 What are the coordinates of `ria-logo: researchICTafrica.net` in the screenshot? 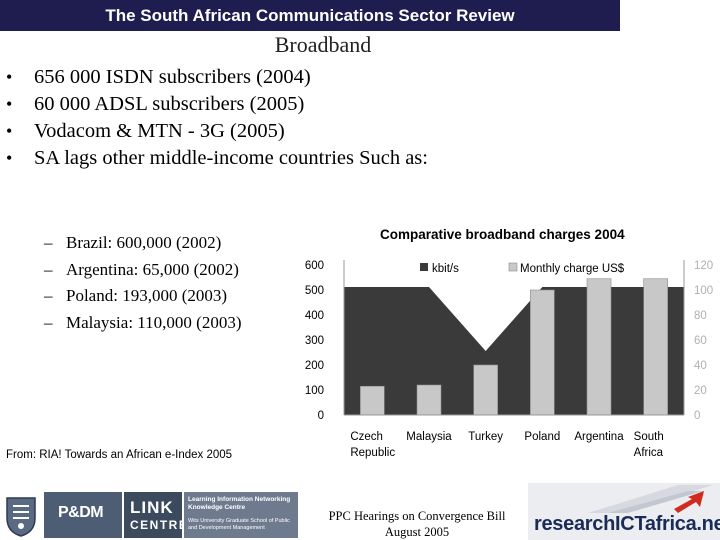 It's located at (624, 511).